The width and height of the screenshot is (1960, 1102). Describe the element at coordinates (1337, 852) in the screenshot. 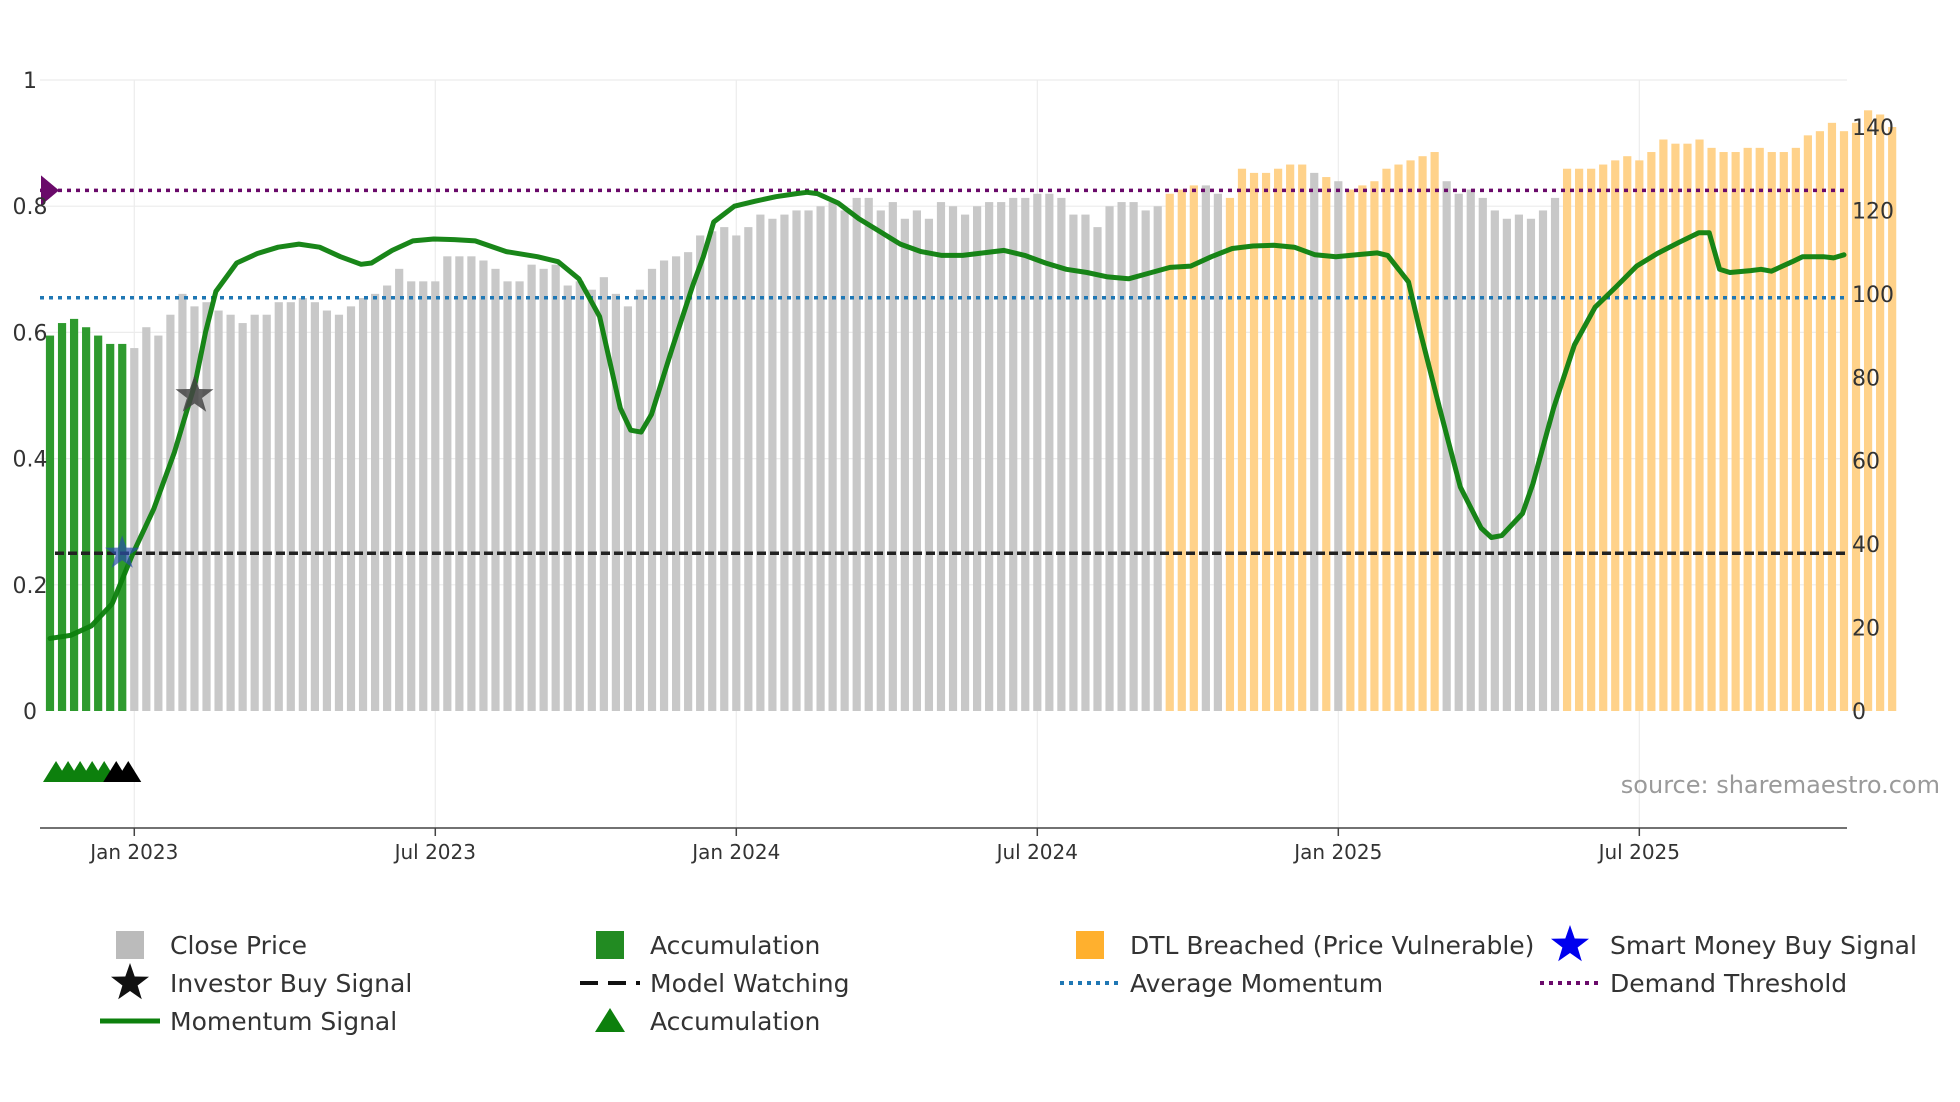

I see `x-tick-label: Jan 2025` at that location.